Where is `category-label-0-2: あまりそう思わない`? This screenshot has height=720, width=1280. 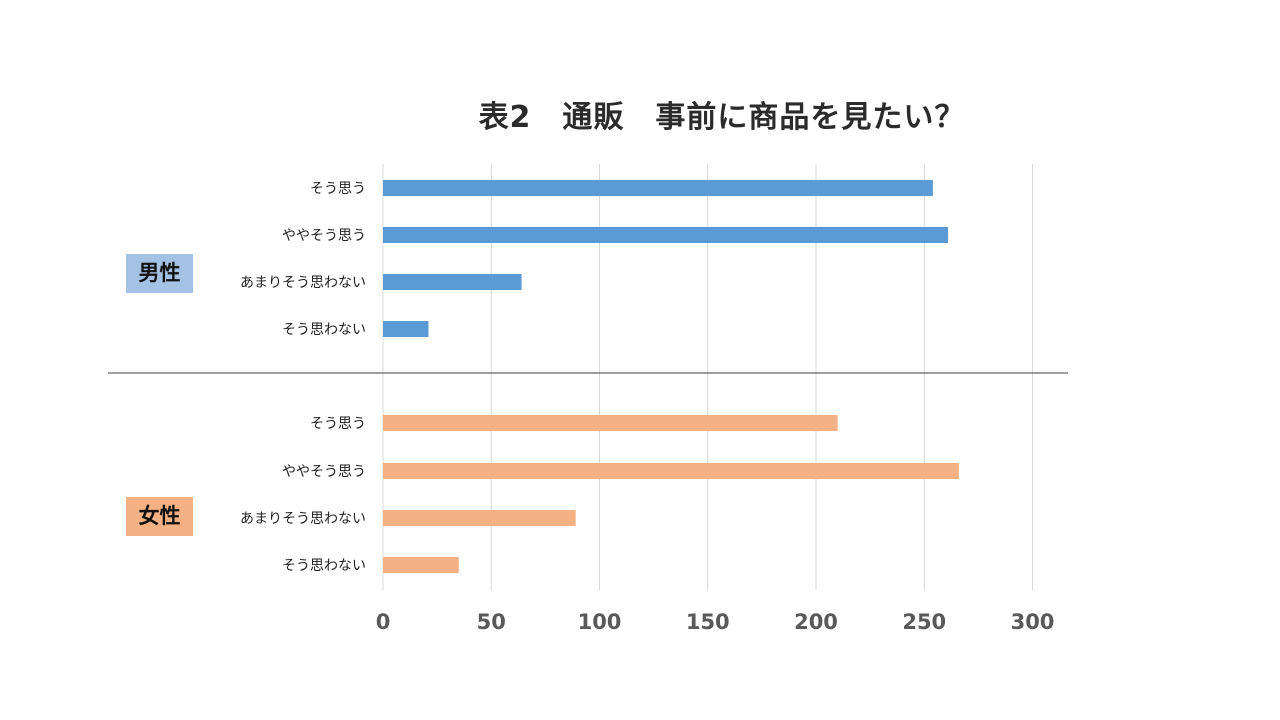 category-label-0-2: あまりそう思わない is located at coordinates (303, 283).